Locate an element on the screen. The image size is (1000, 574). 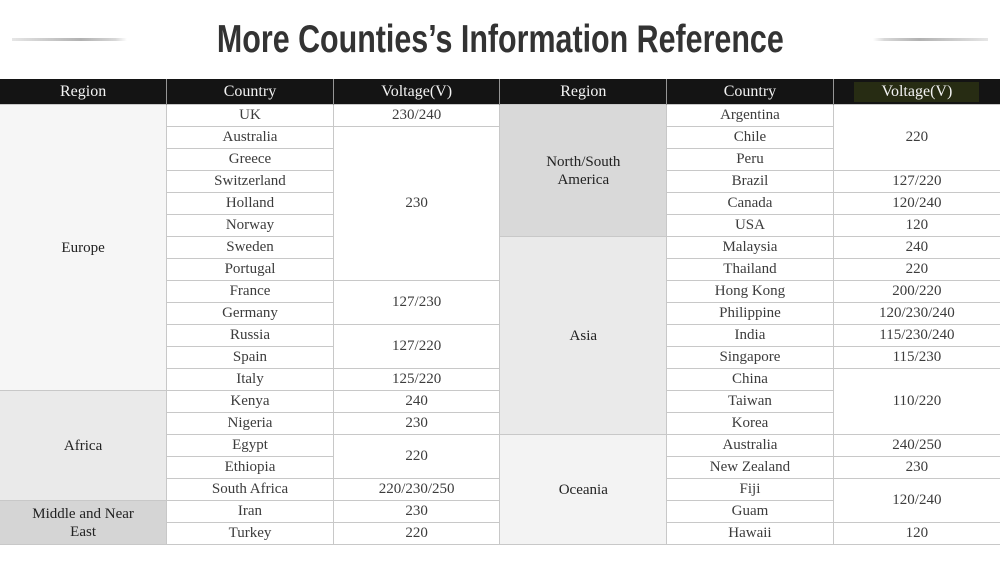
column-header-country-left: Country is located at coordinates (250, 92).